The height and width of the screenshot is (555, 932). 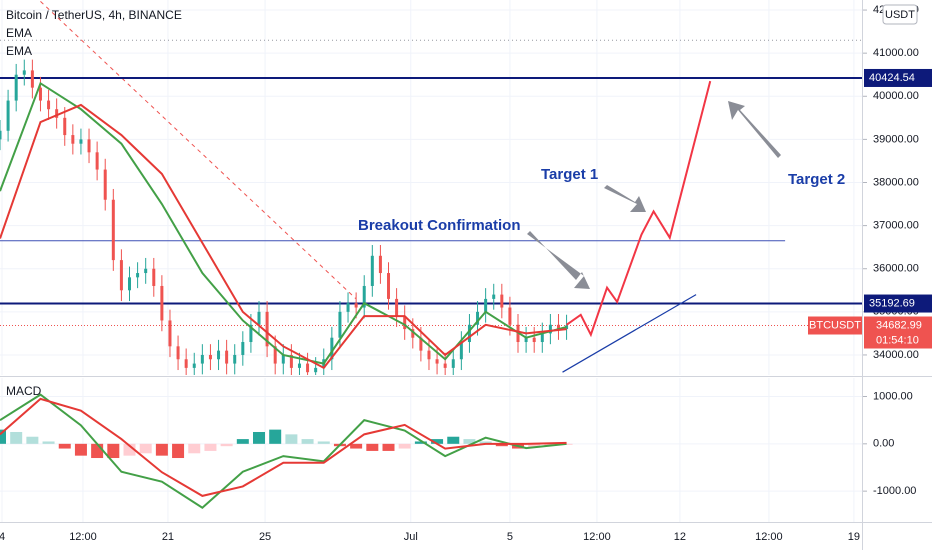 I want to click on x-tick-label: 4, so click(x=2, y=537).